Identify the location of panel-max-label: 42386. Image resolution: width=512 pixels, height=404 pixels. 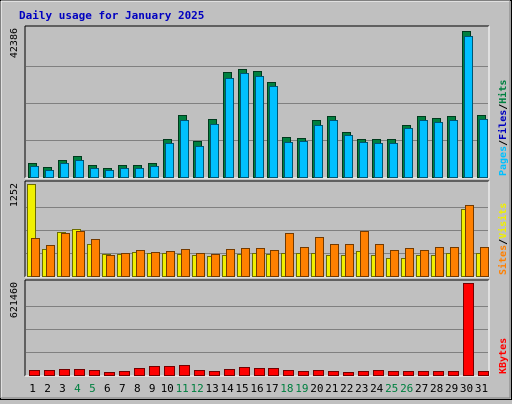
(14, 43).